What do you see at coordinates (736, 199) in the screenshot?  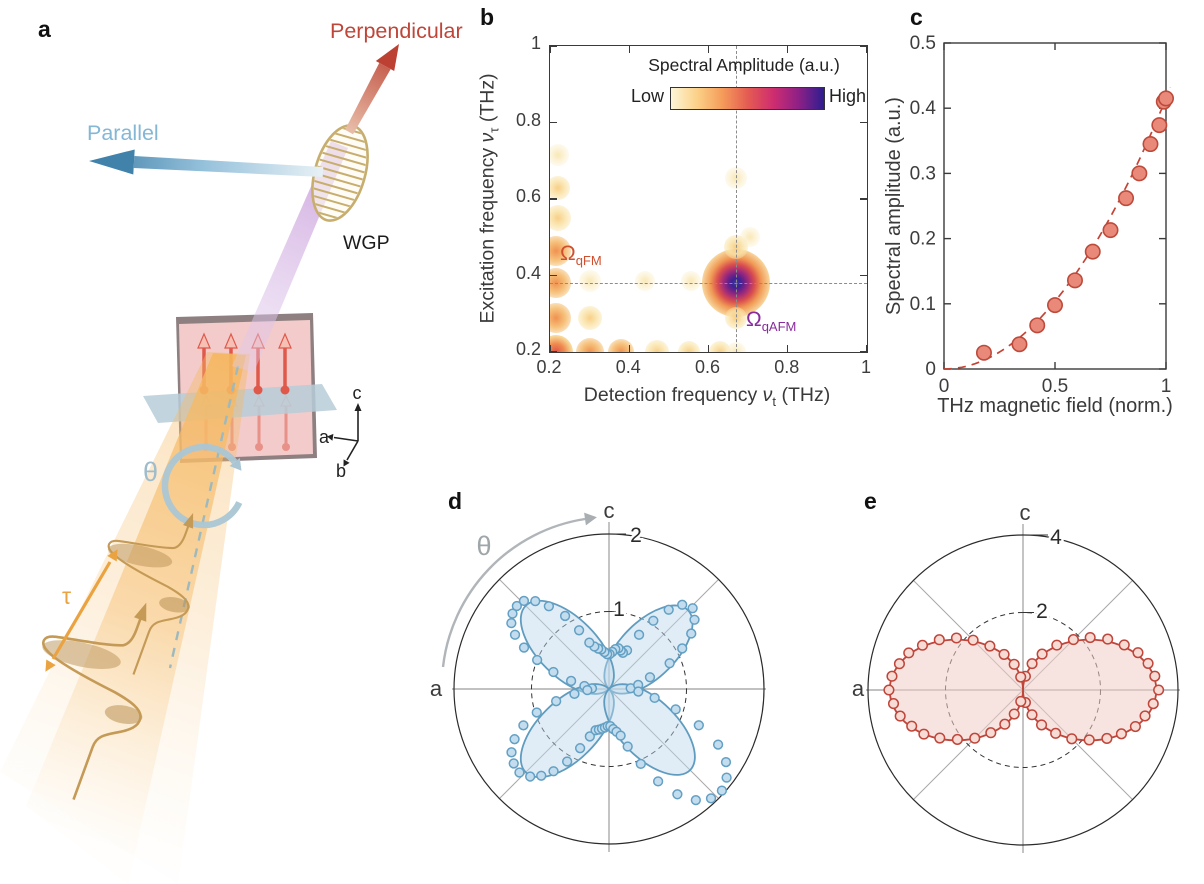 I see `crosshair-vertical-line` at bounding box center [736, 199].